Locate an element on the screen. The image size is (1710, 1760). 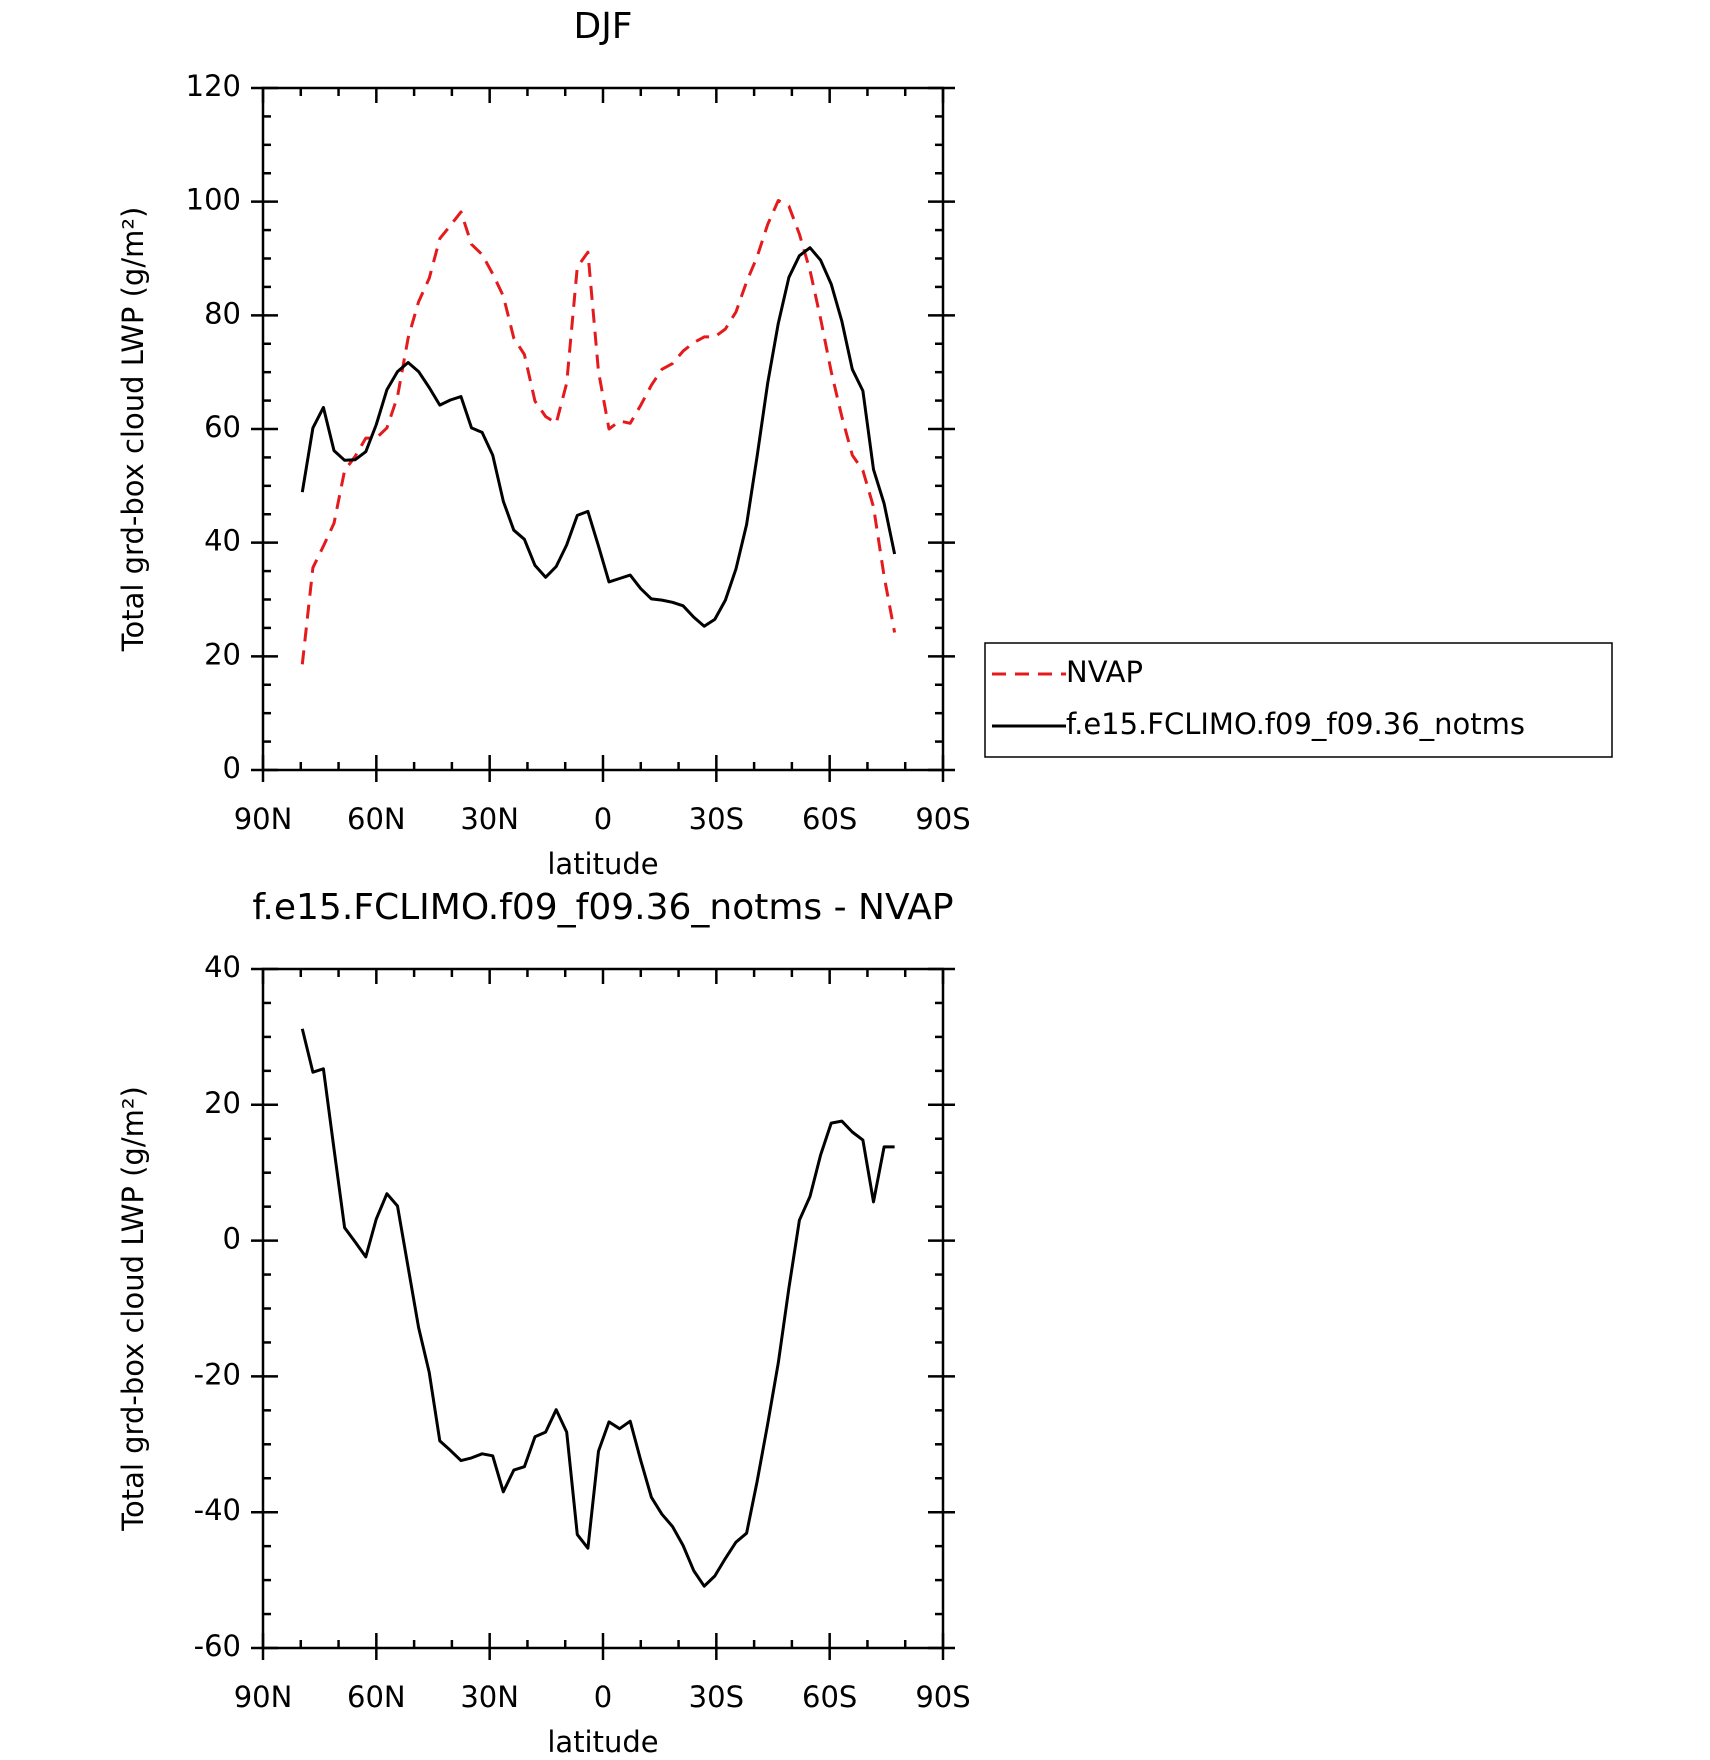
chart-title: f.e15.FCLIMO.f09_f09.36_notms - NVAP is located at coordinates (602, 907).